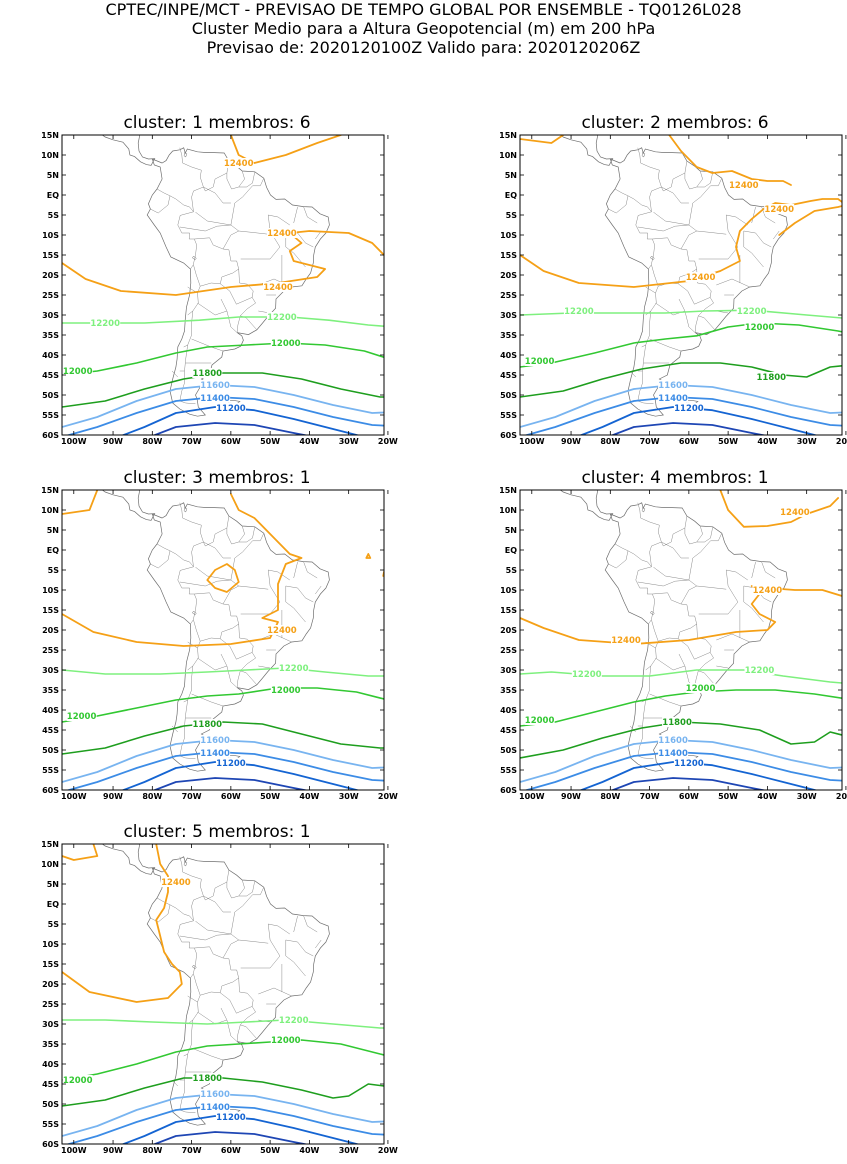 The width and height of the screenshot is (847, 1164). What do you see at coordinates (53, 175) in the screenshot?
I see `lat-tick-label: 5N` at bounding box center [53, 175].